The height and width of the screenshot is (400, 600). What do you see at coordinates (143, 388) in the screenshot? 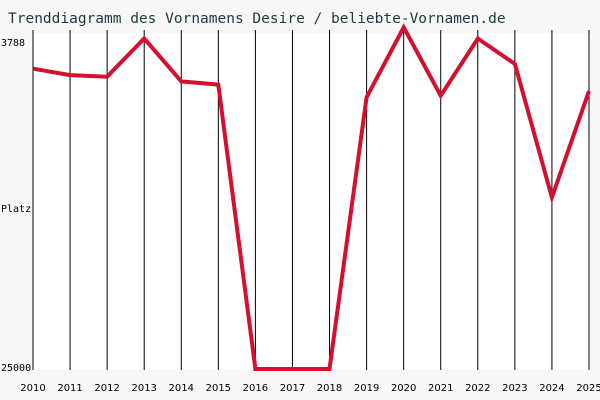
I see `x-tick-label: 2013` at bounding box center [143, 388].